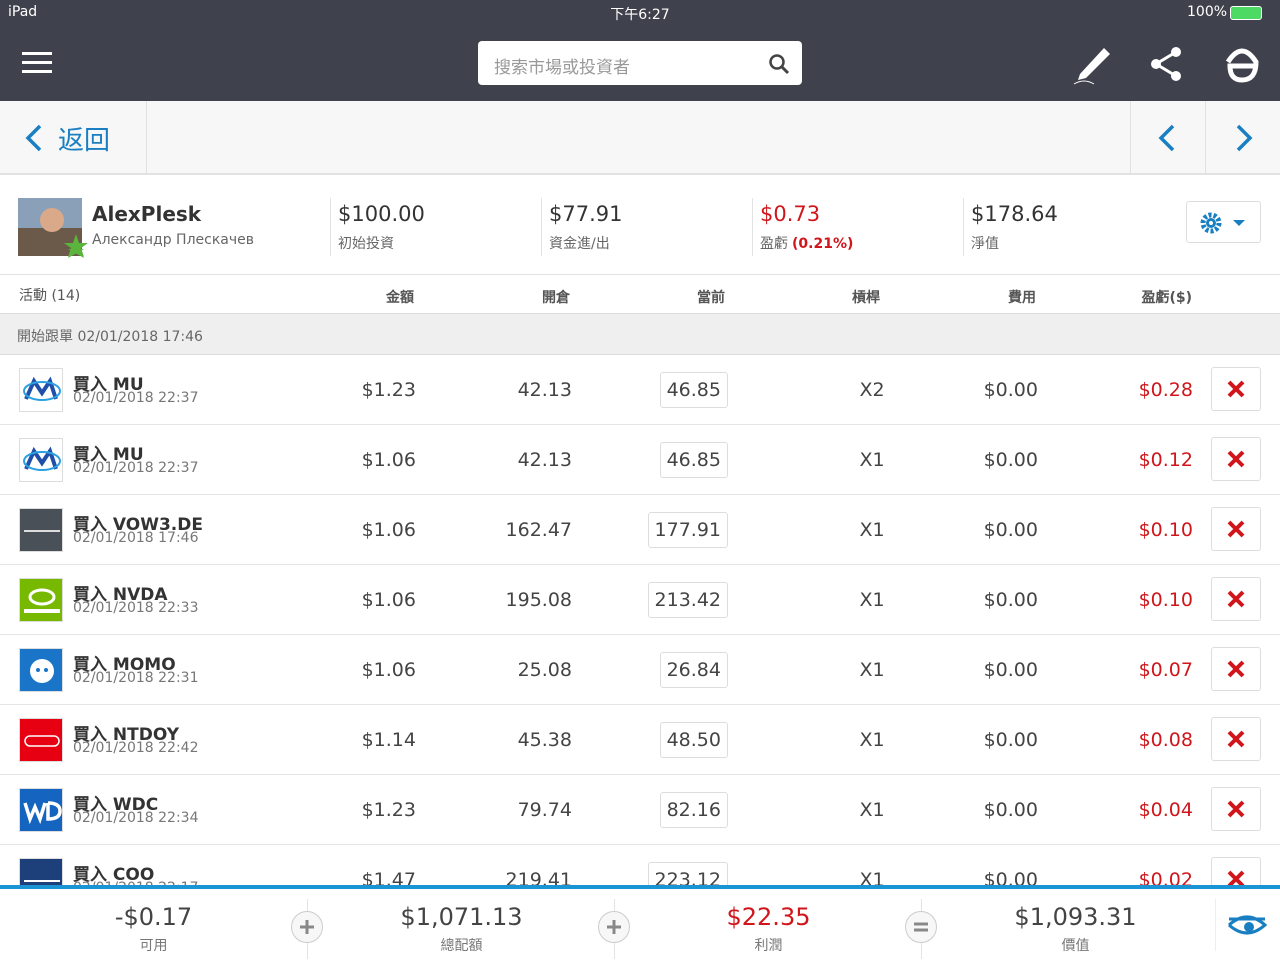 This screenshot has width=1280, height=960. Describe the element at coordinates (693, 740) in the screenshot. I see `current-rate: 48.50` at that location.